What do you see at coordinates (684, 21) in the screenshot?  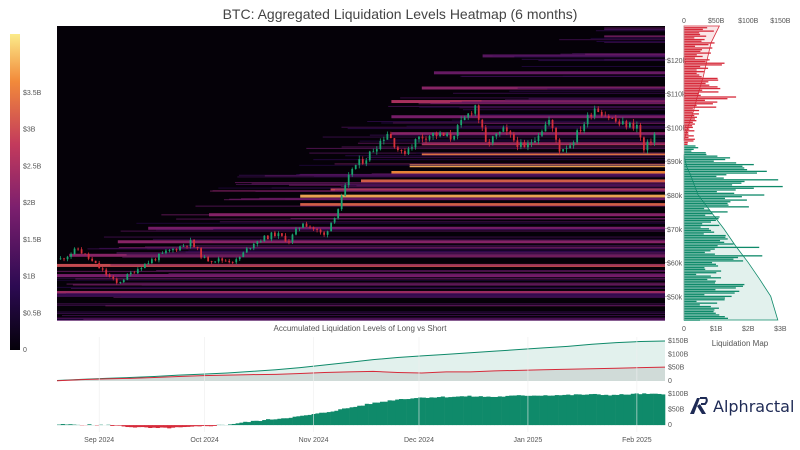 I see `liquidation-map-top-tick: 0` at bounding box center [684, 21].